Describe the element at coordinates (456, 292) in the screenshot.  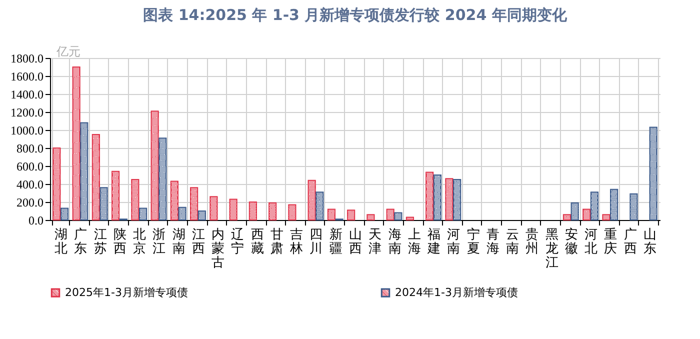
I see `legend-label: 2024年1-3月新增专项债` at that location.